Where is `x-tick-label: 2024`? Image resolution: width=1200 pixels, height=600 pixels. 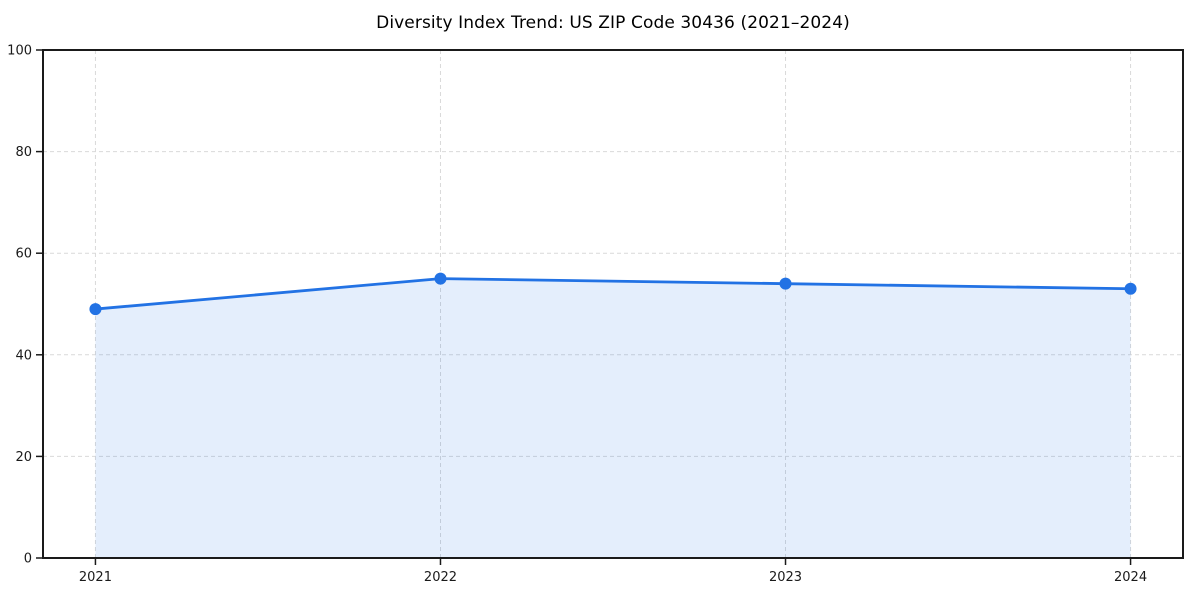
x-tick-label: 2024 is located at coordinates (1130, 577).